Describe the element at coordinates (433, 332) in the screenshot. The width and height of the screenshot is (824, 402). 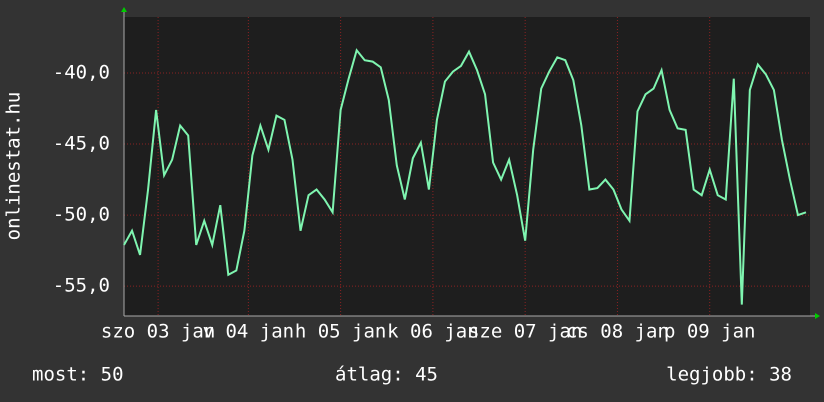
I see `x-tick-label: k 06 jan` at that location.